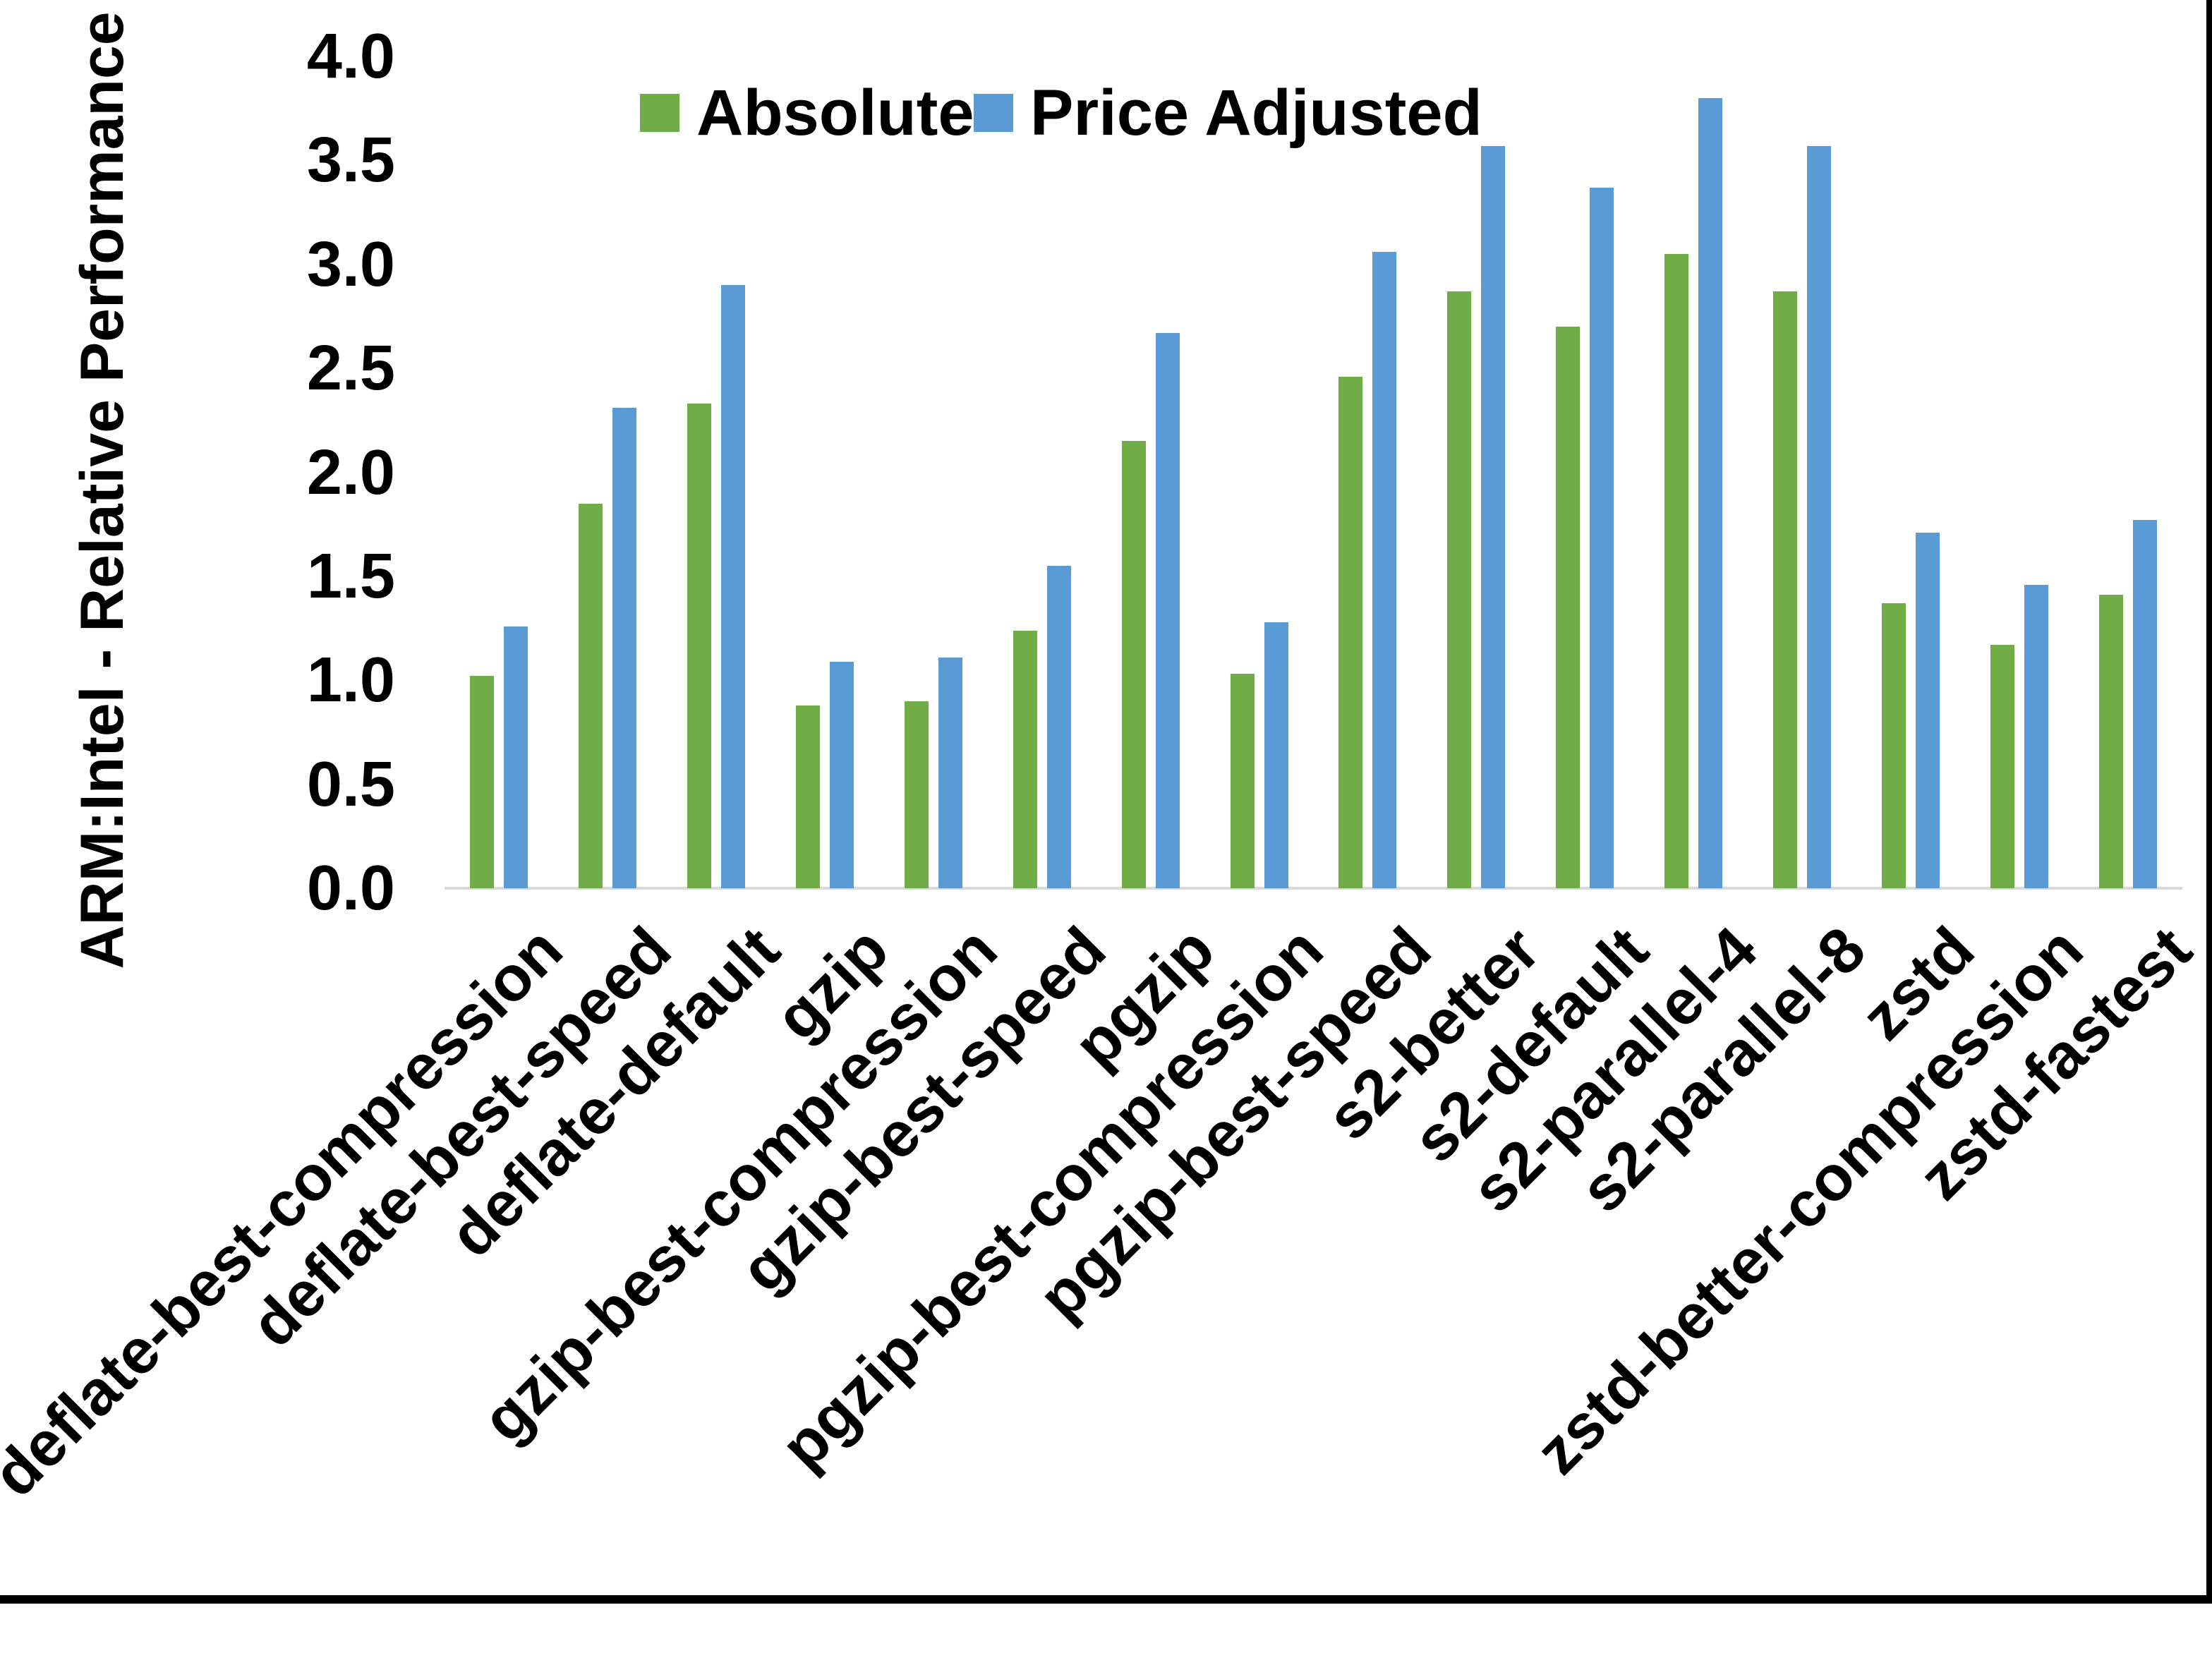  I want to click on frame-border-bottom, so click(1106, 1599).